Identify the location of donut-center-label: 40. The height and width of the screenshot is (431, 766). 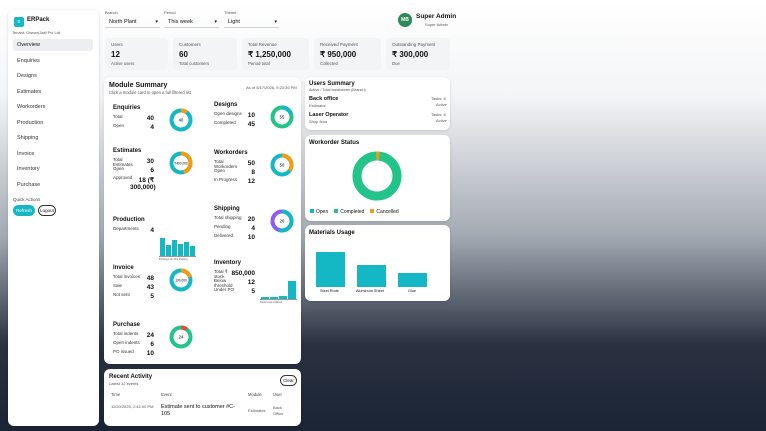
(181, 120).